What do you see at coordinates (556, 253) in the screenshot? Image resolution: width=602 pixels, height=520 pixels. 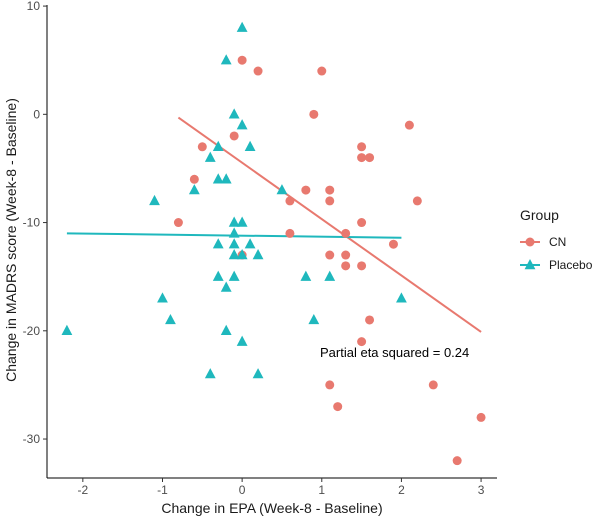 I see `legend-items: CN Placebo` at bounding box center [556, 253].